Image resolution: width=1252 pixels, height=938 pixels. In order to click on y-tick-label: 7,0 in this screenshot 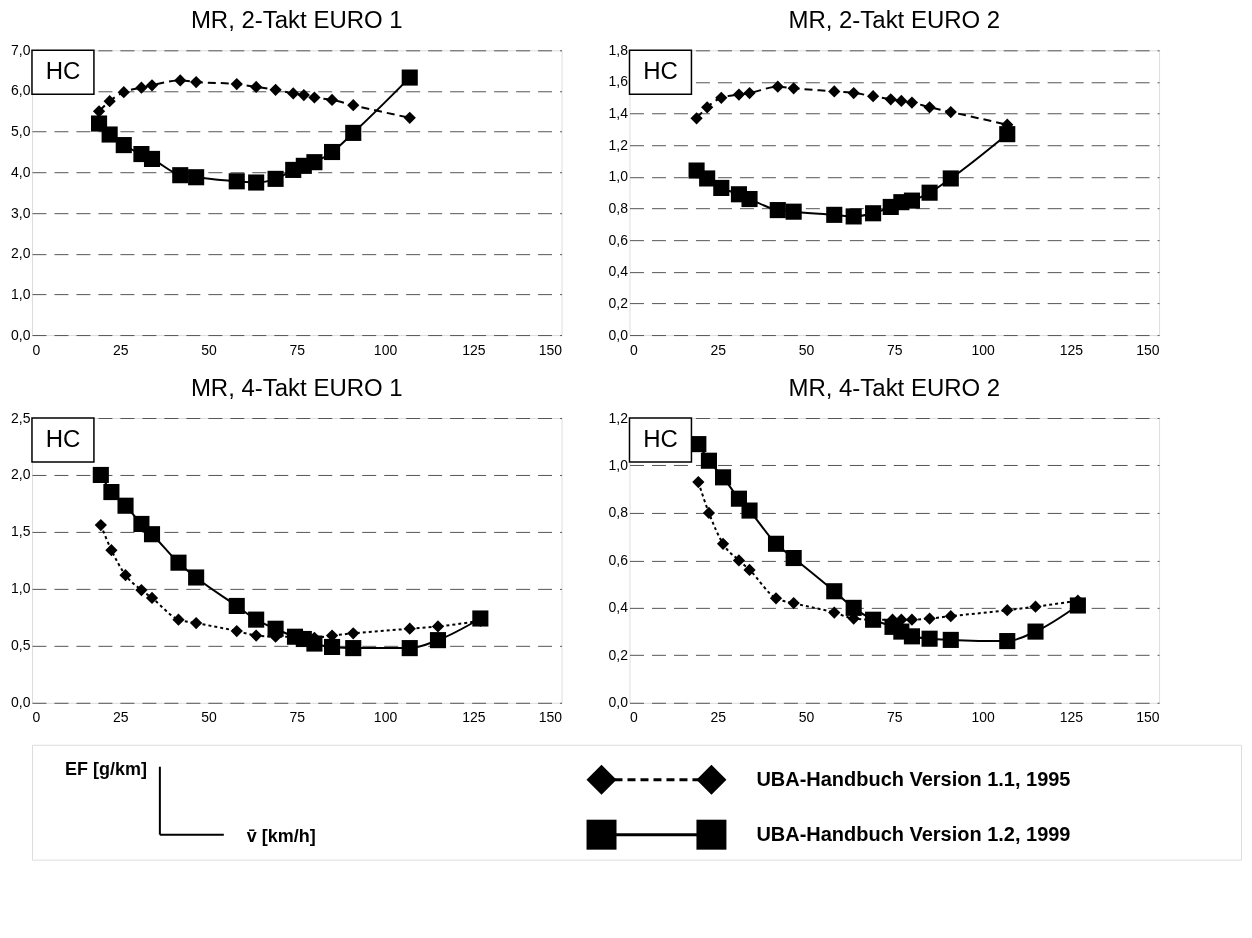, I will do `click(21, 49)`.